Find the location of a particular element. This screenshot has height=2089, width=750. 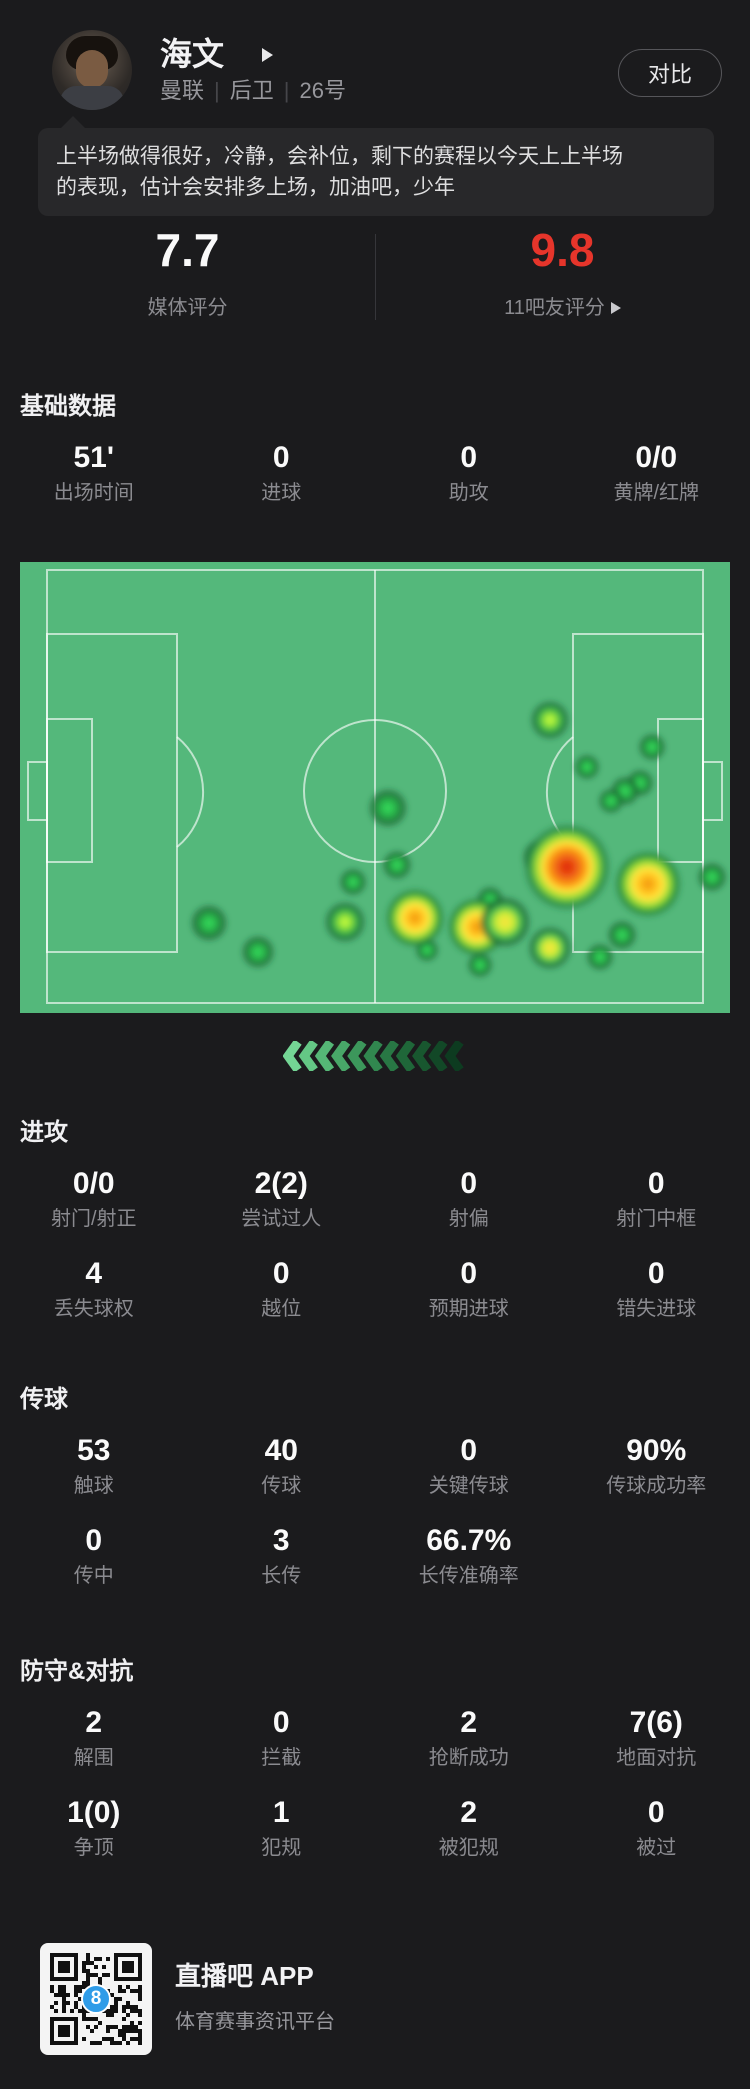

fan-rating-label: 11吧友评分 is located at coordinates (562, 308).